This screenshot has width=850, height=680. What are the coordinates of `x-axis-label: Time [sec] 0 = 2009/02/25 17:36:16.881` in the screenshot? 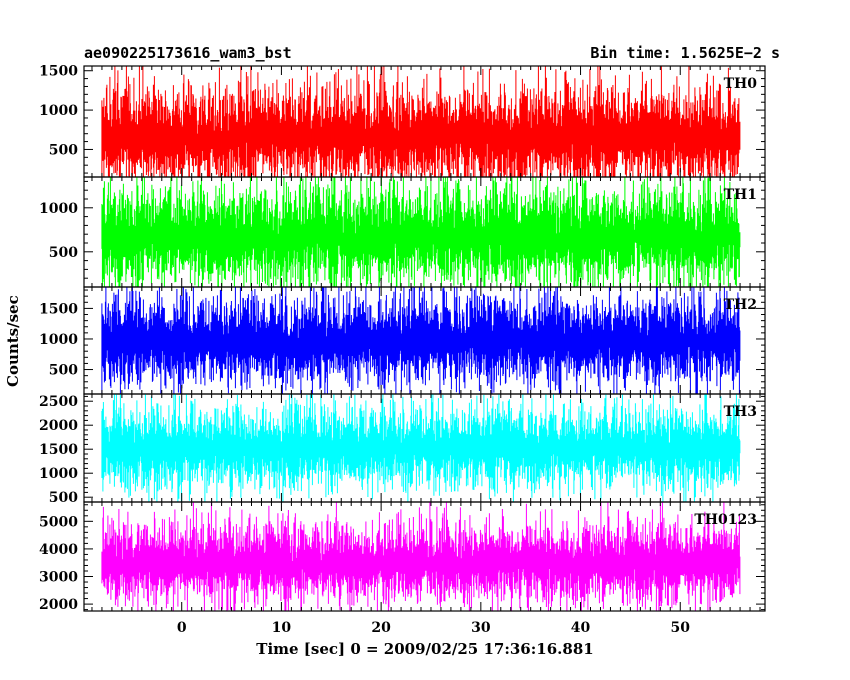 It's located at (425, 649).